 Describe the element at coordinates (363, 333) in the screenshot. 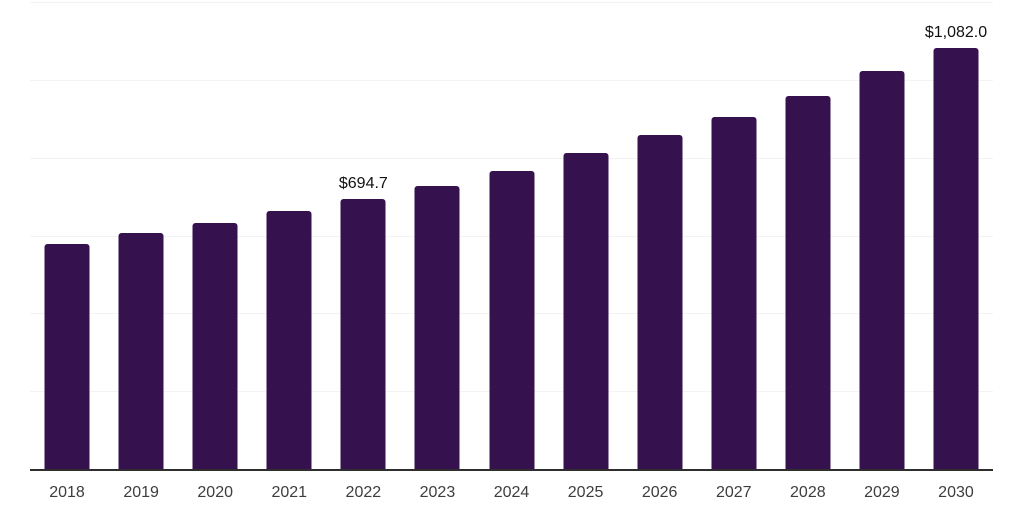

I see `bar-2022` at that location.